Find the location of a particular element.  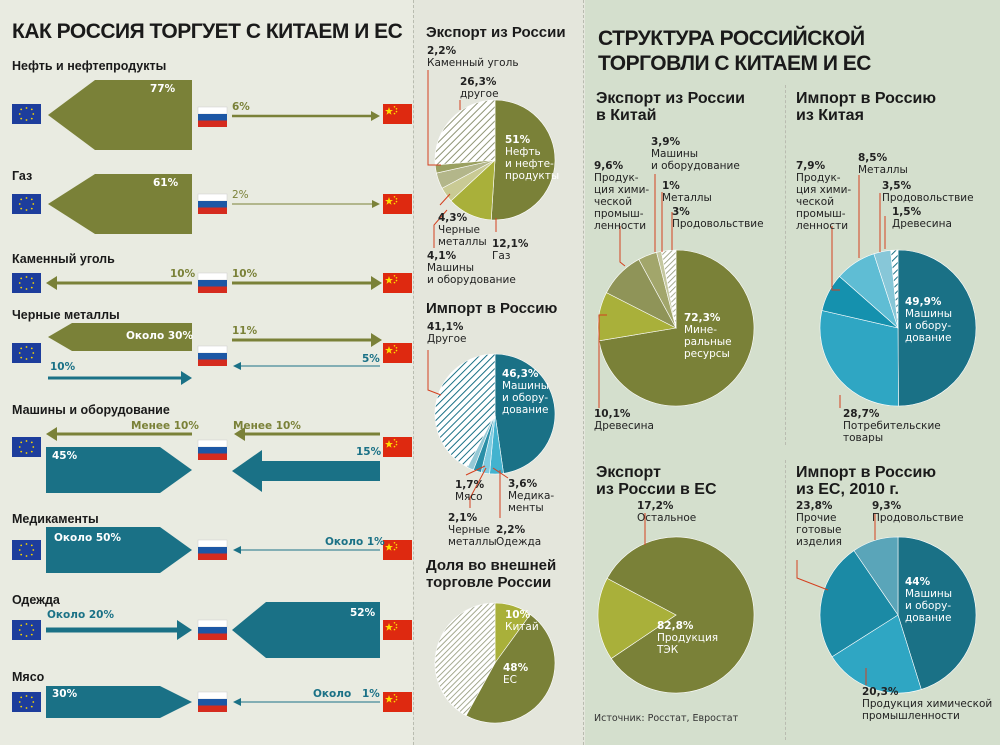

row-label-coal: Каменный уголь is located at coordinates (63, 259).